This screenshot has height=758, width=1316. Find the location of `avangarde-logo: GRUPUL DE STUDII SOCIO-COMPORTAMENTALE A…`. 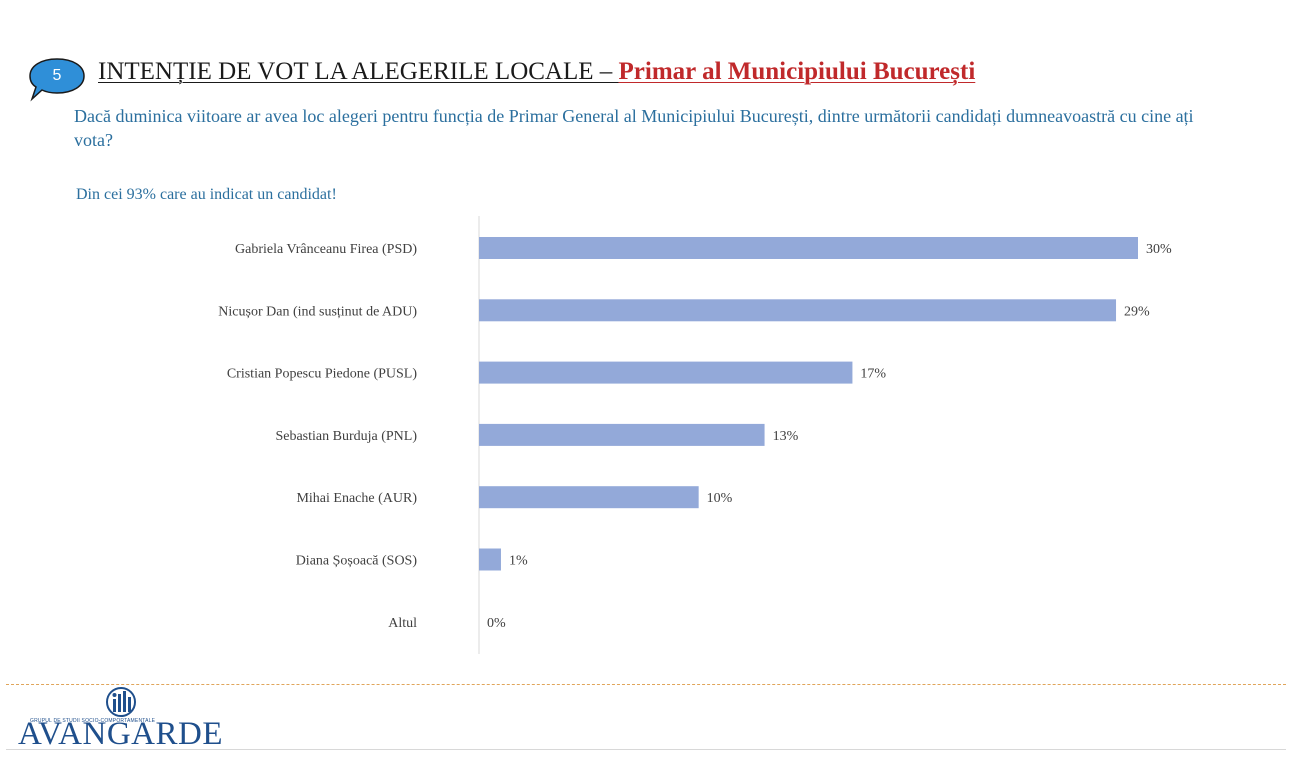

avangarde-logo: GRUPUL DE STUDII SOCIO-COMPORTAMENTALE A… is located at coordinates (123, 719).